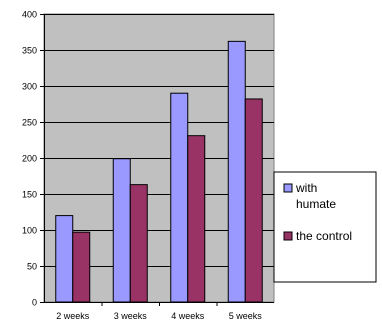  Describe the element at coordinates (29, 51) in the screenshot. I see `y-tick-label: 350` at that location.